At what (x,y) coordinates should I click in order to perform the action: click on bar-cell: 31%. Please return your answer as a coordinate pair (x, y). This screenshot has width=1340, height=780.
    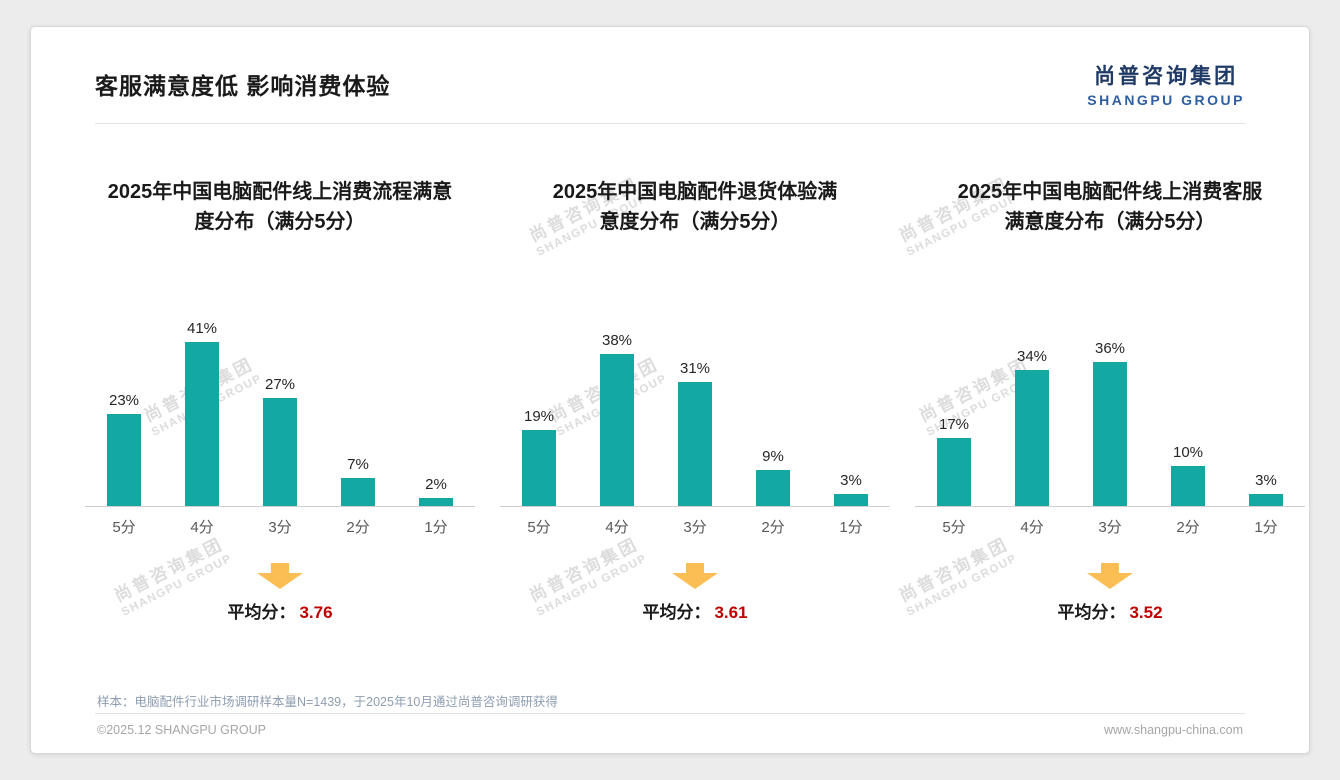
    Looking at the image, I should click on (695, 433).